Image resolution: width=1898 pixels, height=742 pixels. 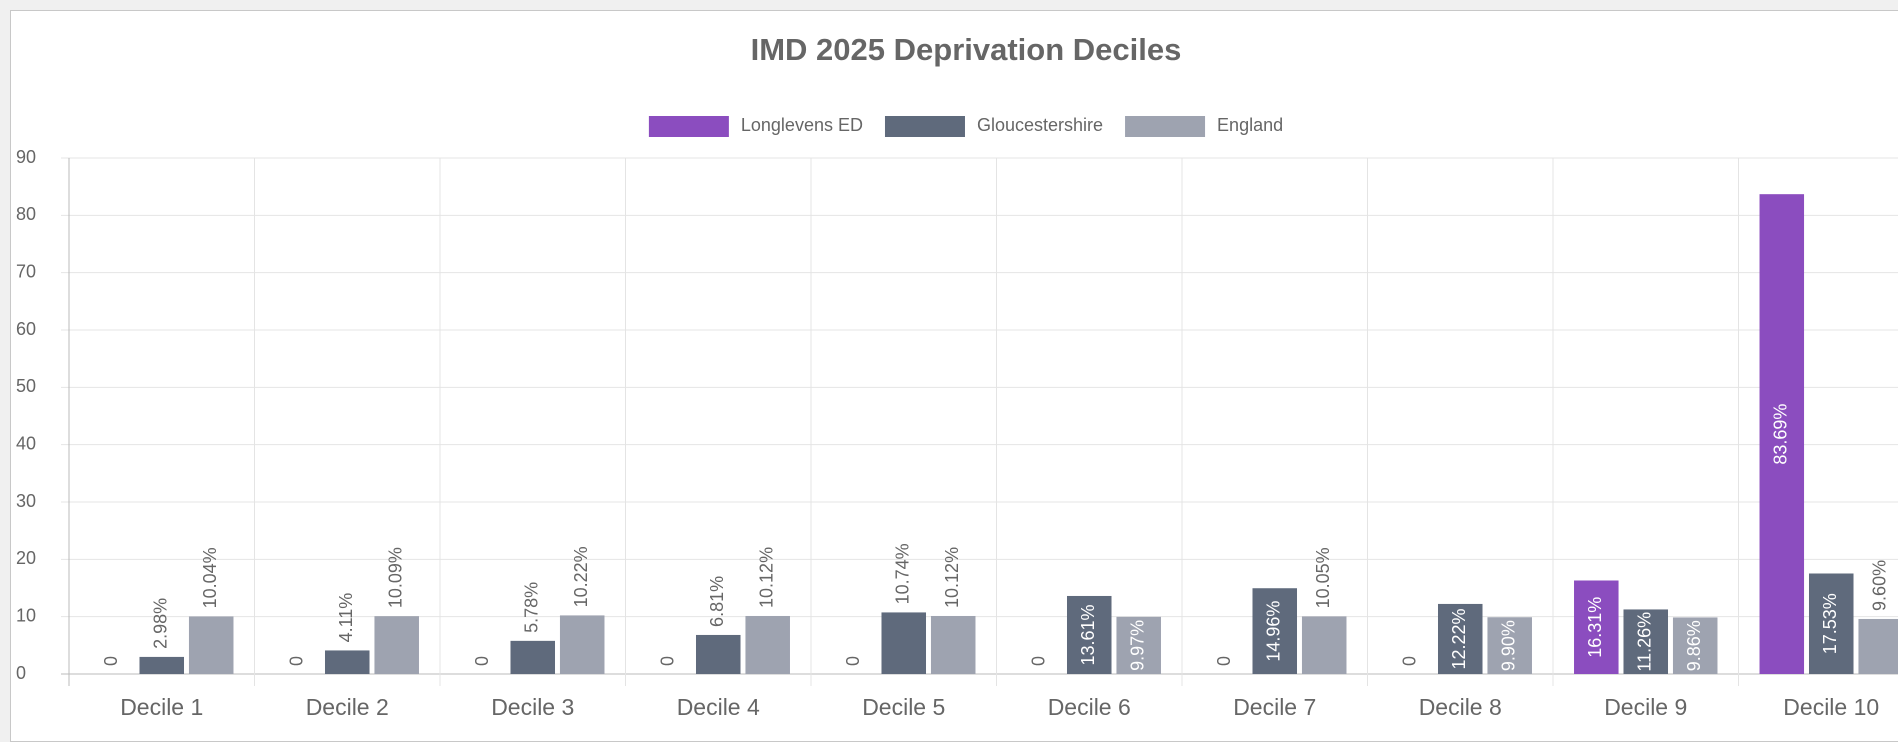 I want to click on y-tick-label: 80, so click(x=26, y=214).